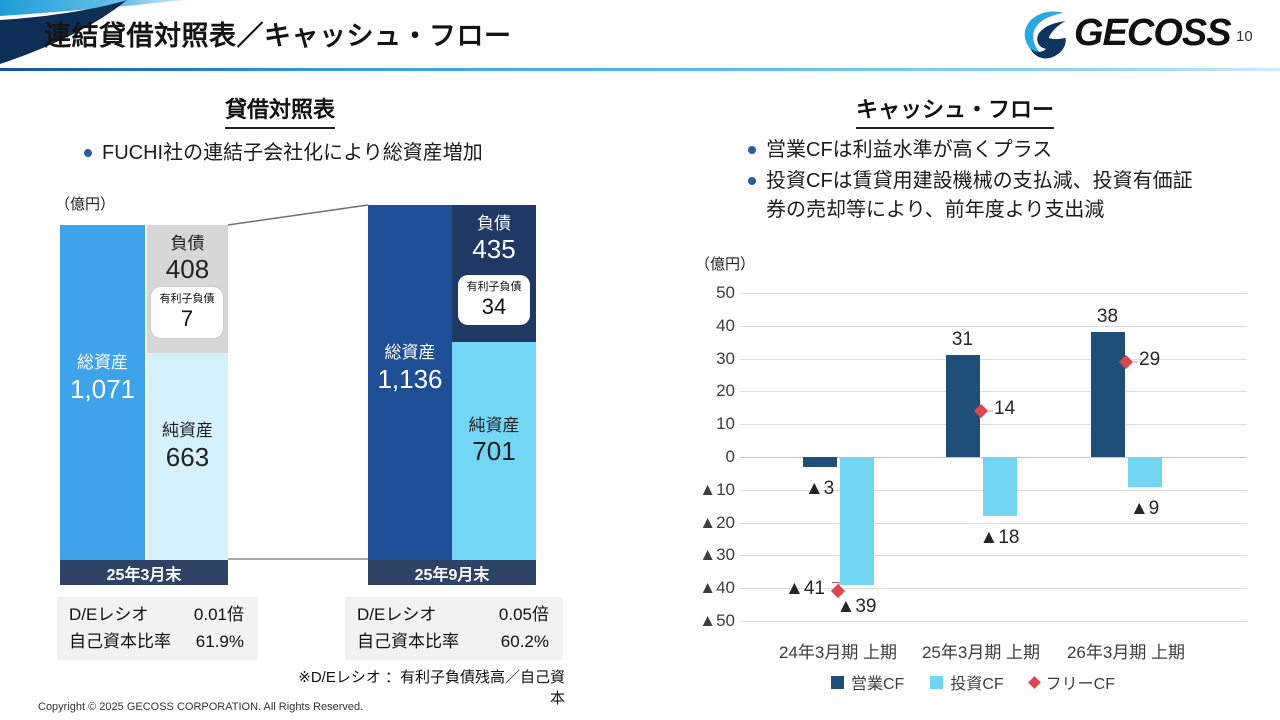 The image size is (1280, 720). Describe the element at coordinates (717, 489) in the screenshot. I see `cf-y-axis-label: ▲10` at that location.